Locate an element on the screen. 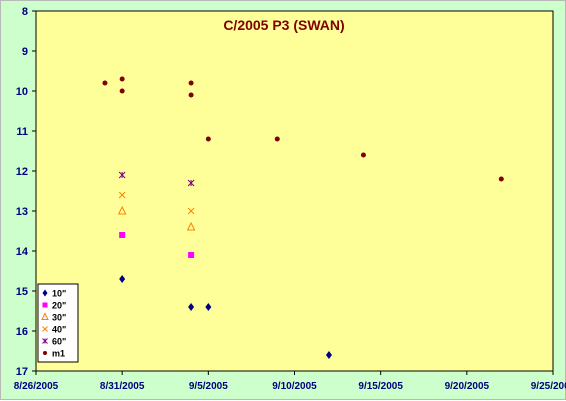 Image resolution: width=566 pixels, height=401 pixels. y-tick-label: 14 is located at coordinates (22, 252).